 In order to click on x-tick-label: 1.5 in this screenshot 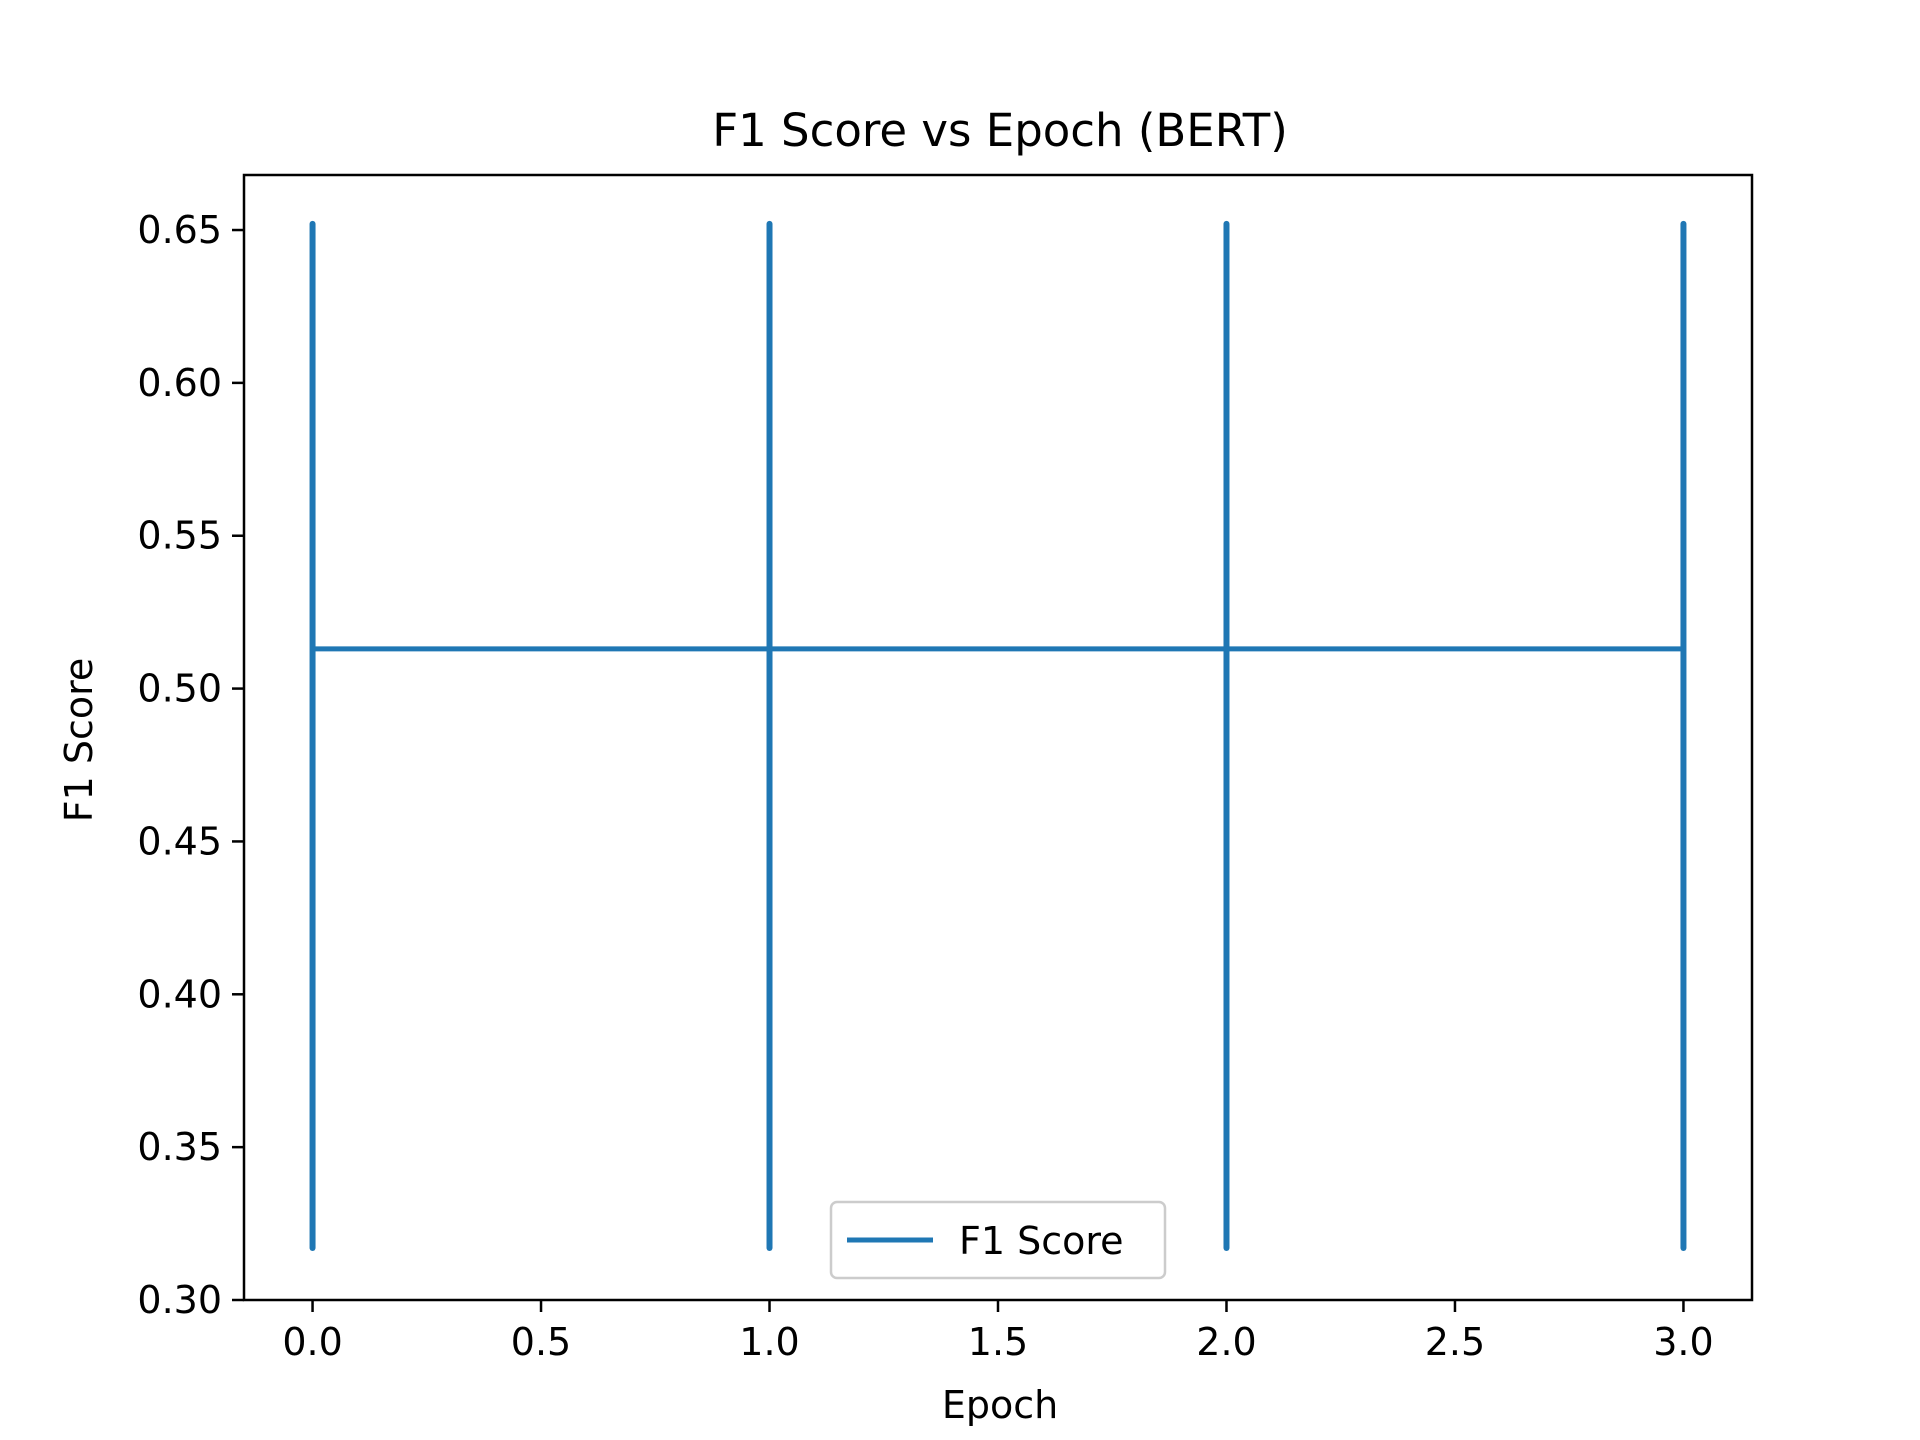, I will do `click(998, 1342)`.